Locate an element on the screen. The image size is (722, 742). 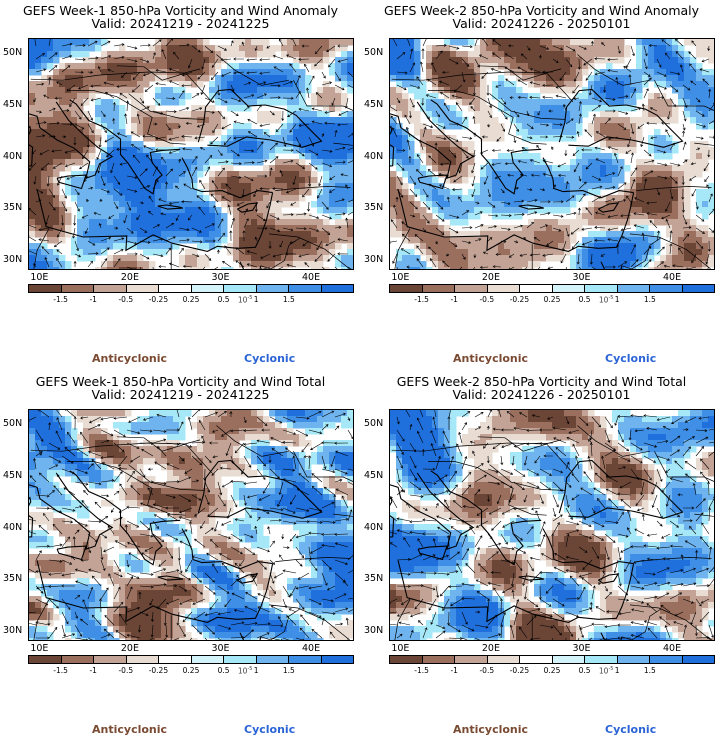
lon-label: 40E is located at coordinates (672, 277).